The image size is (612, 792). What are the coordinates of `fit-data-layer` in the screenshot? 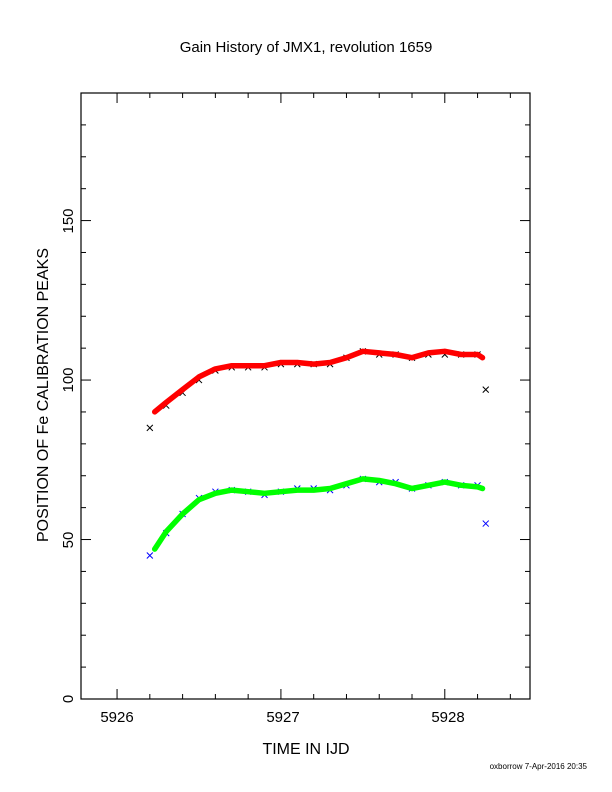 It's located at (318, 450).